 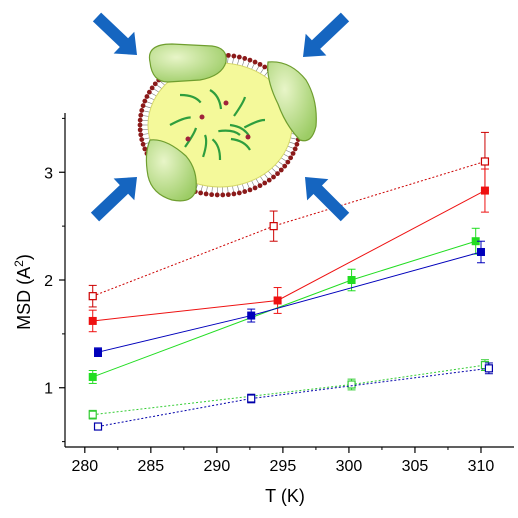 I want to click on x-tick-label: 280, so click(x=84, y=466).